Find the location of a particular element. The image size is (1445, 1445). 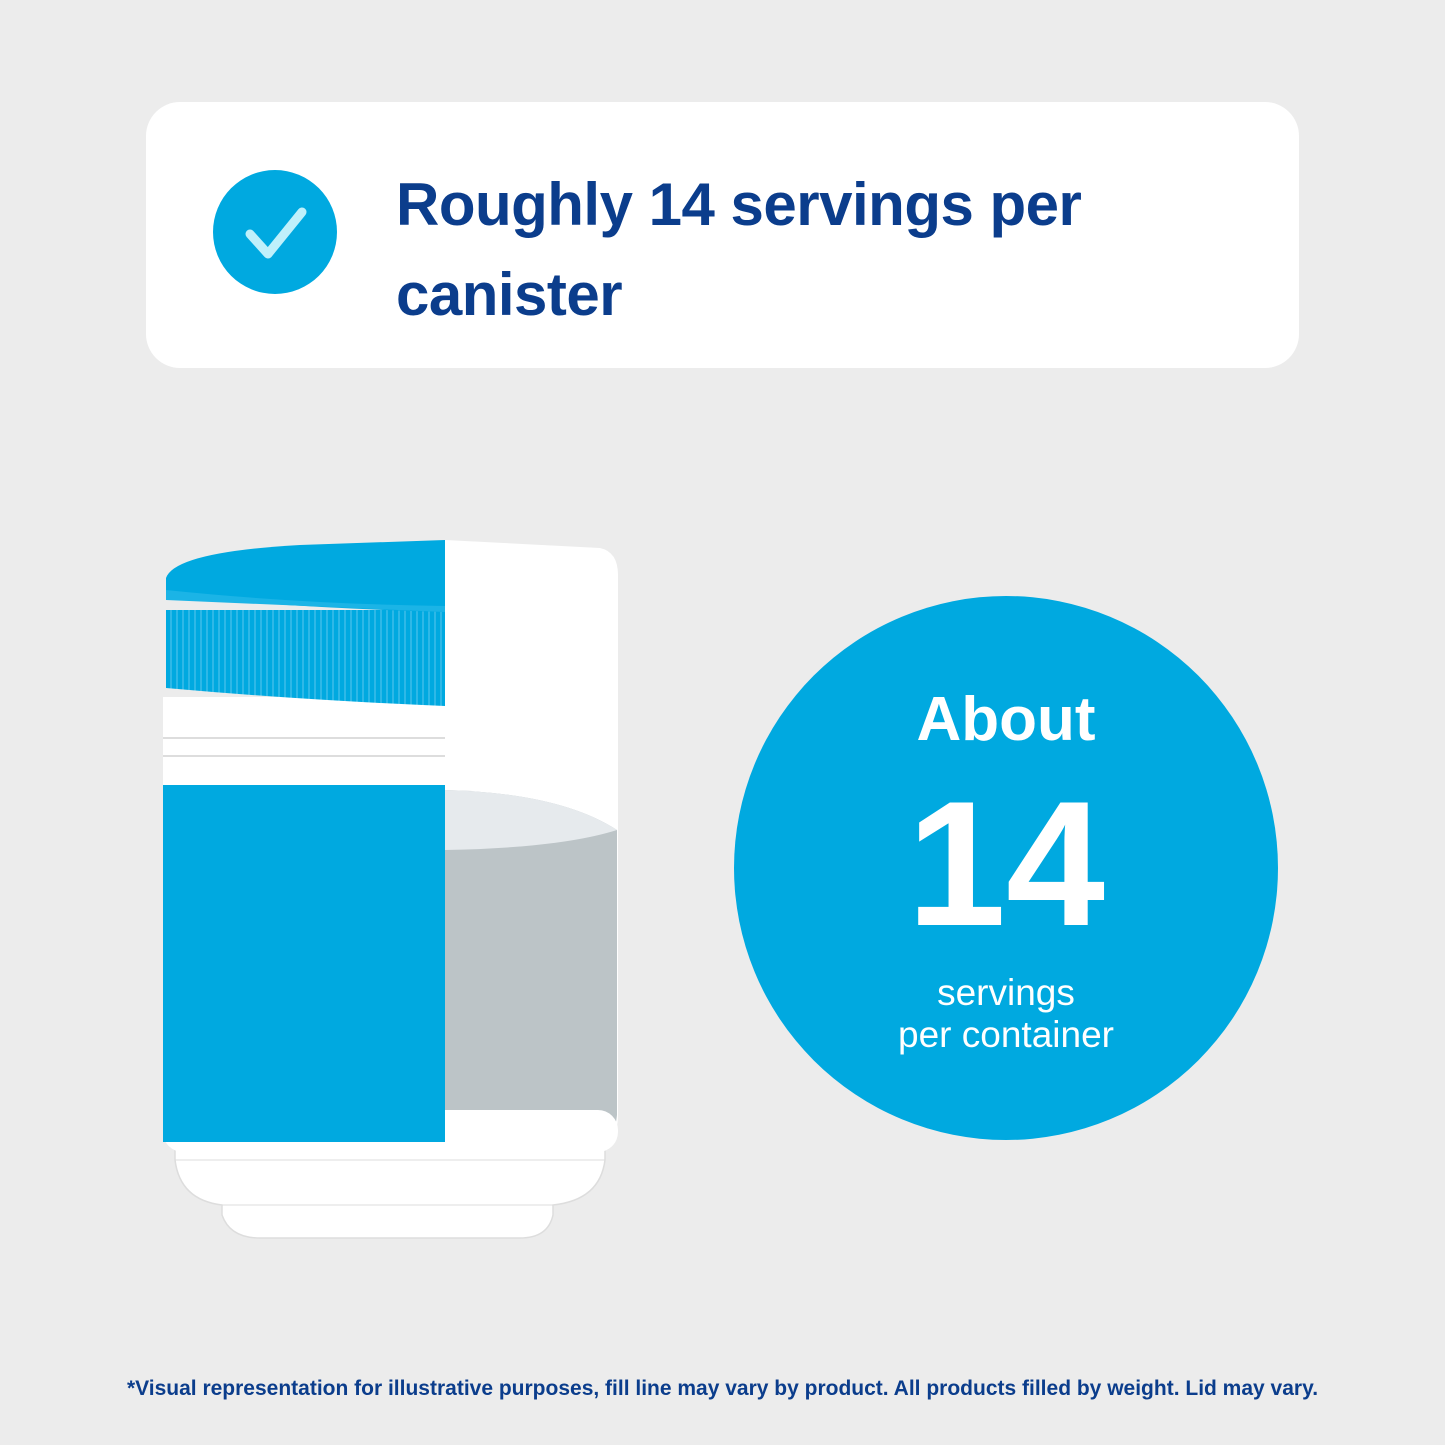

badge-unit: servings is located at coordinates (1006, 992).